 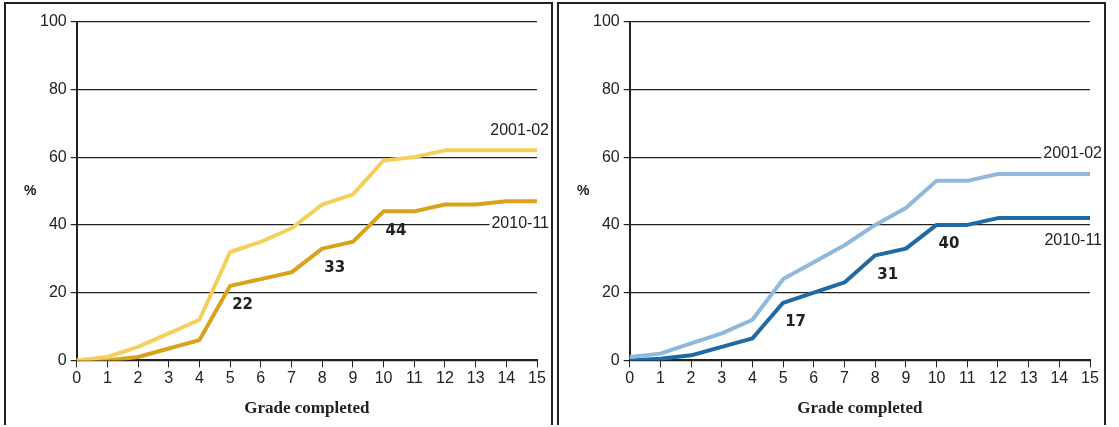 What do you see at coordinates (888, 273) in the screenshot?
I see `data-label: 31` at bounding box center [888, 273].